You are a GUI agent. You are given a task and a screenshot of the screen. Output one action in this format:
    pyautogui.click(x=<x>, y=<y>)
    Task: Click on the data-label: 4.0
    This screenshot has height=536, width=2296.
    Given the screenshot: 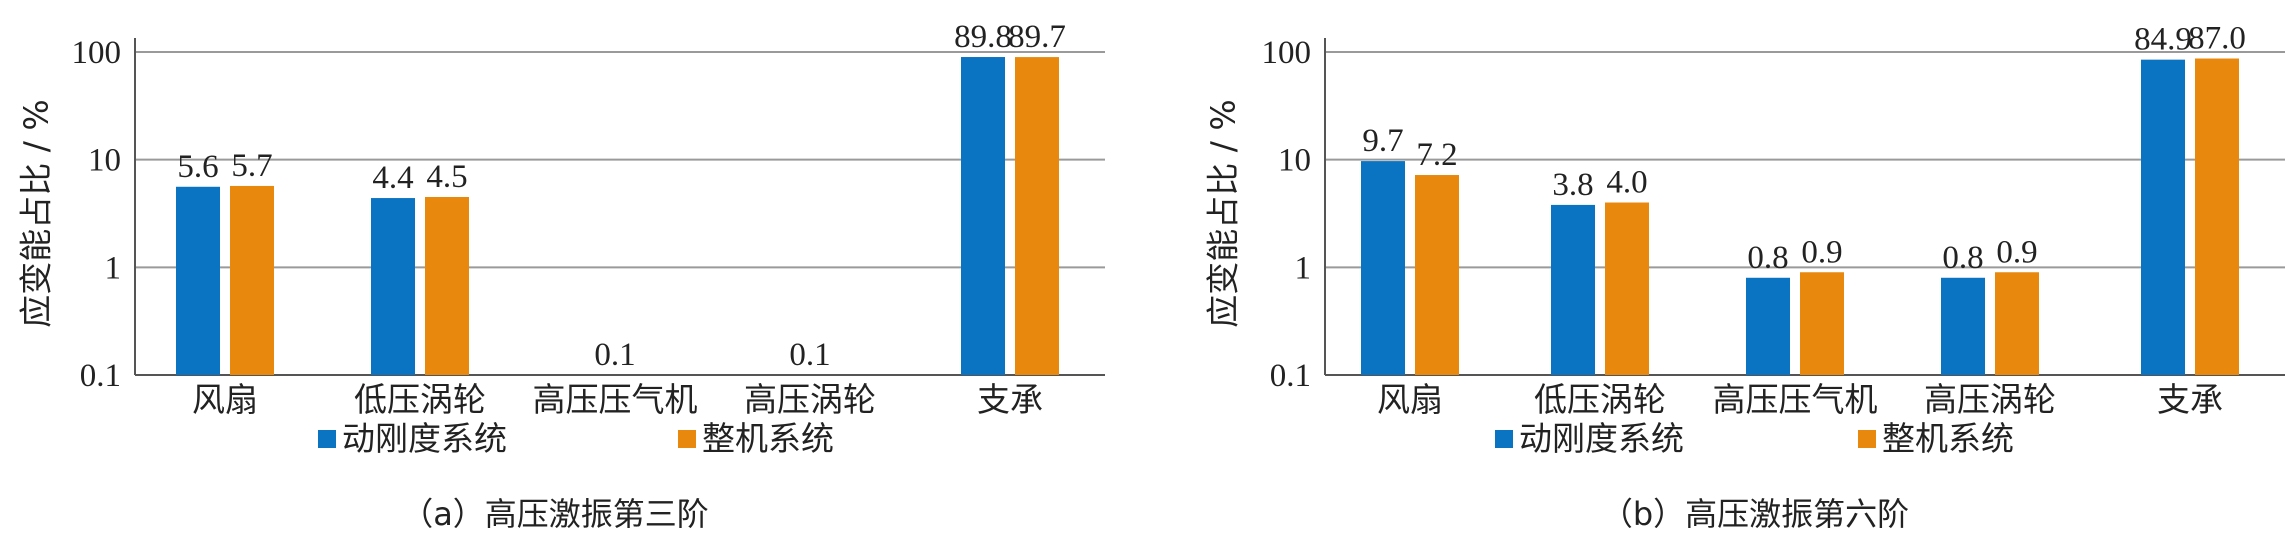 What is the action you would take?
    pyautogui.click(x=1626, y=183)
    